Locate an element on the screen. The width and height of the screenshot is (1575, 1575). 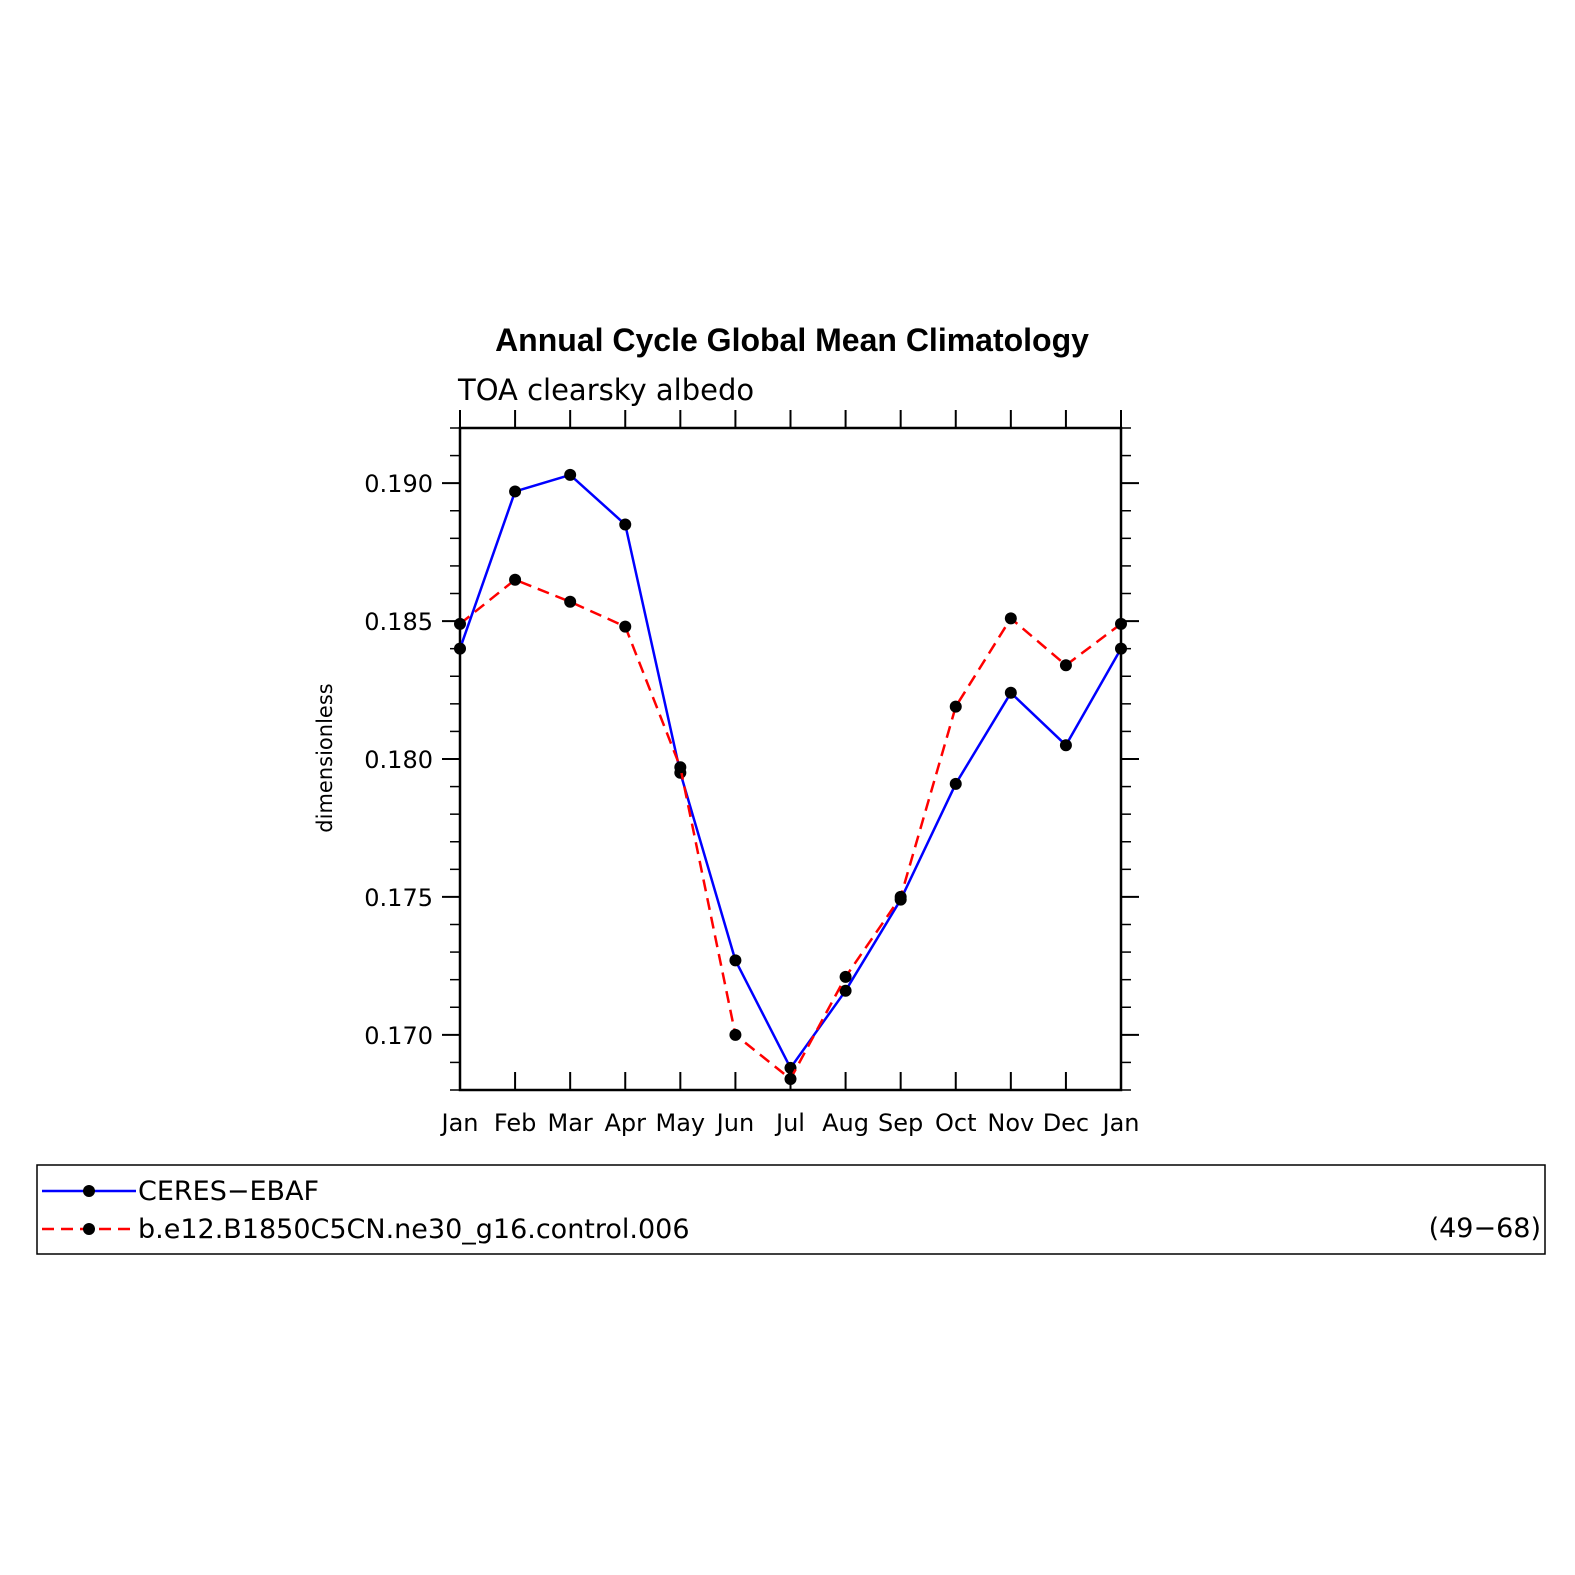
chart-subtitle: TOA clearsky albedo is located at coordinates (605, 390).